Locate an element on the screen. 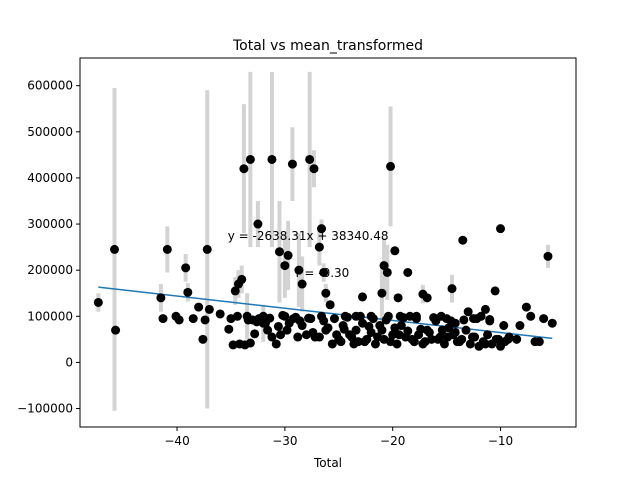  trend-line-group is located at coordinates (325, 313).